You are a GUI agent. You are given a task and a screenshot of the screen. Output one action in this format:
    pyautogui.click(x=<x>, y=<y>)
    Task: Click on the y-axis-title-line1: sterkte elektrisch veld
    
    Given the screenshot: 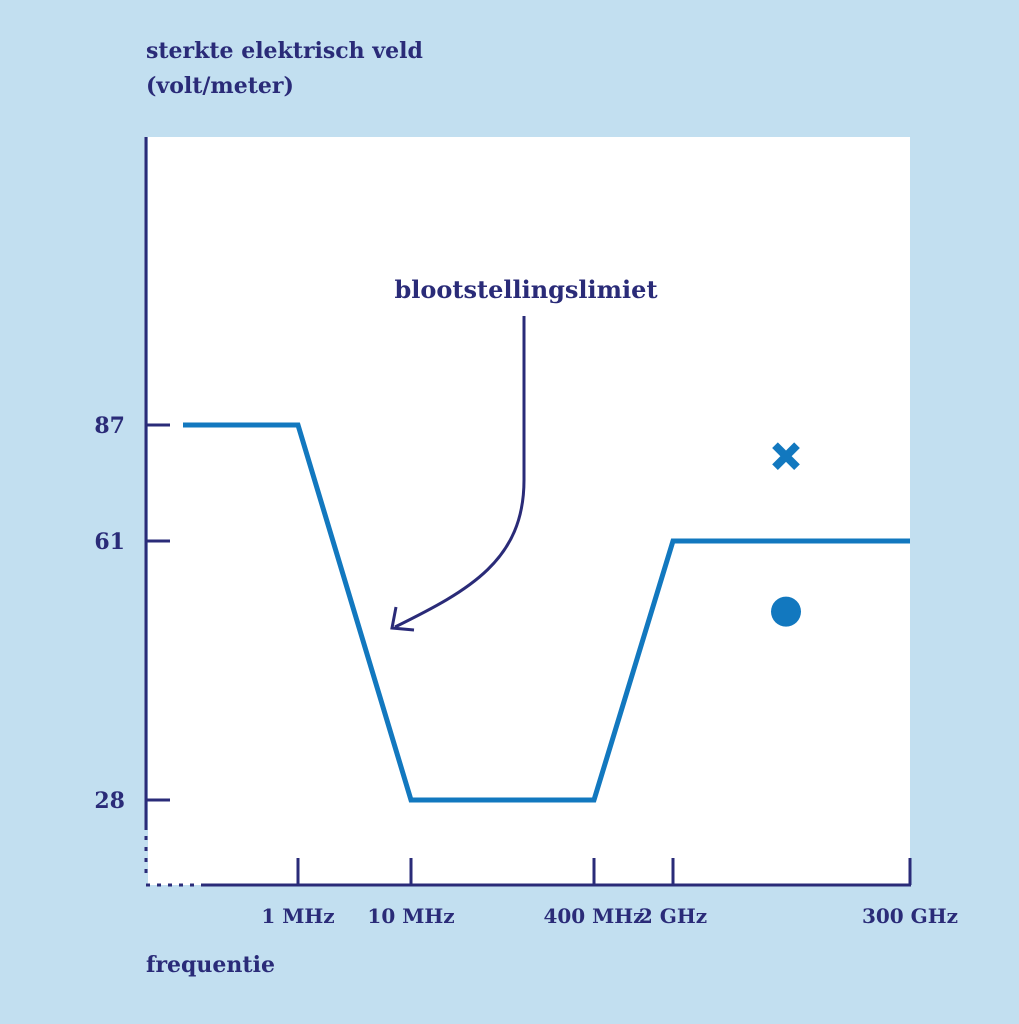 What is the action you would take?
    pyautogui.click(x=284, y=51)
    